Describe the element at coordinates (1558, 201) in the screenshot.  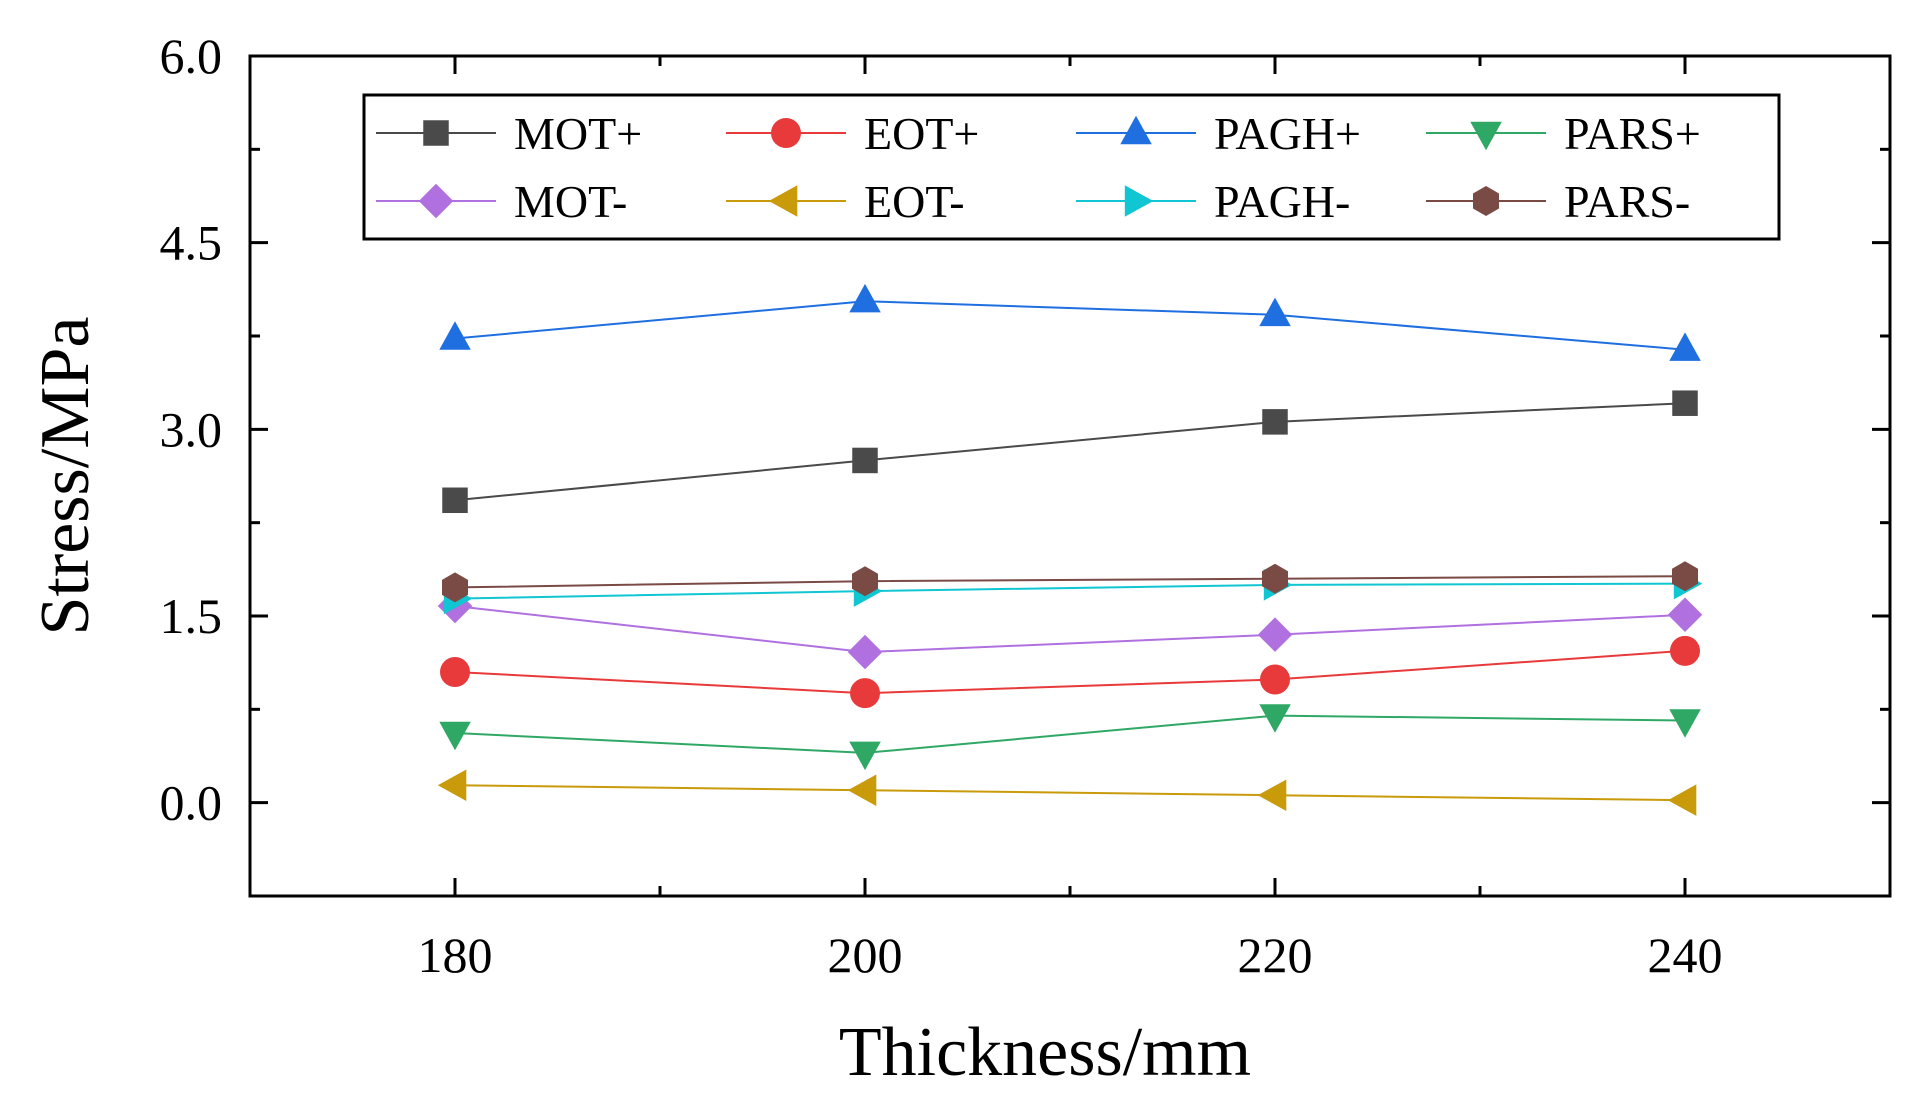
I see `legend-item-pars-minus: PARS-` at that location.